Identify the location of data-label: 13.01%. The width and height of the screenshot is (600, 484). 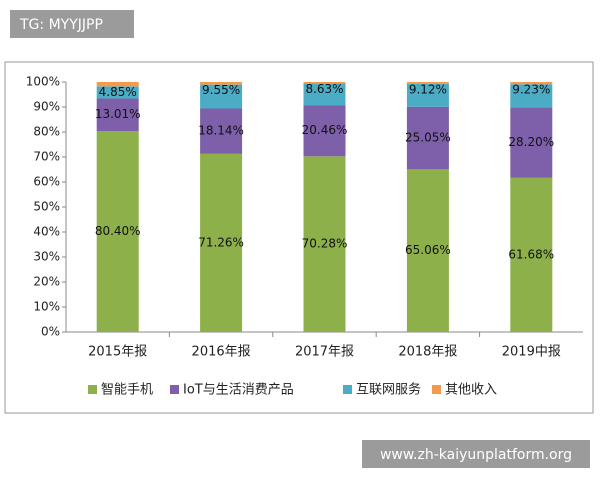
(118, 114).